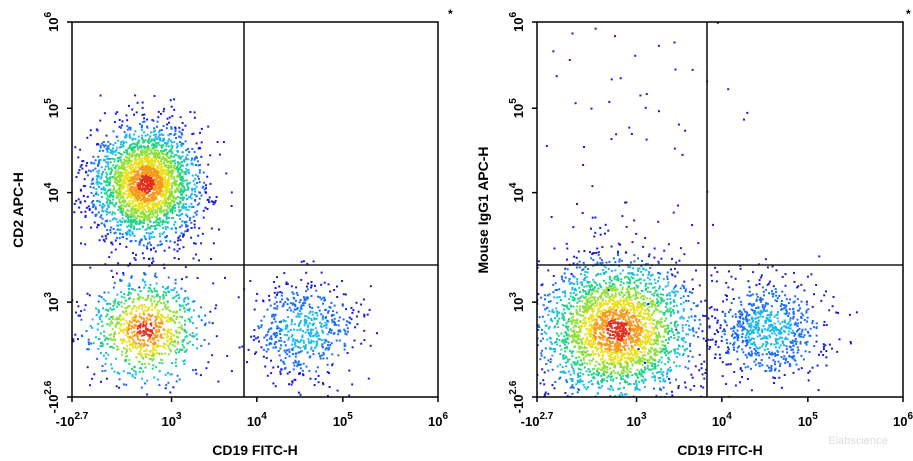 Image resolution: width=913 pixels, height=461 pixels. Describe the element at coordinates (52, 192) in the screenshot. I see `y-tick-label: 104` at that location.